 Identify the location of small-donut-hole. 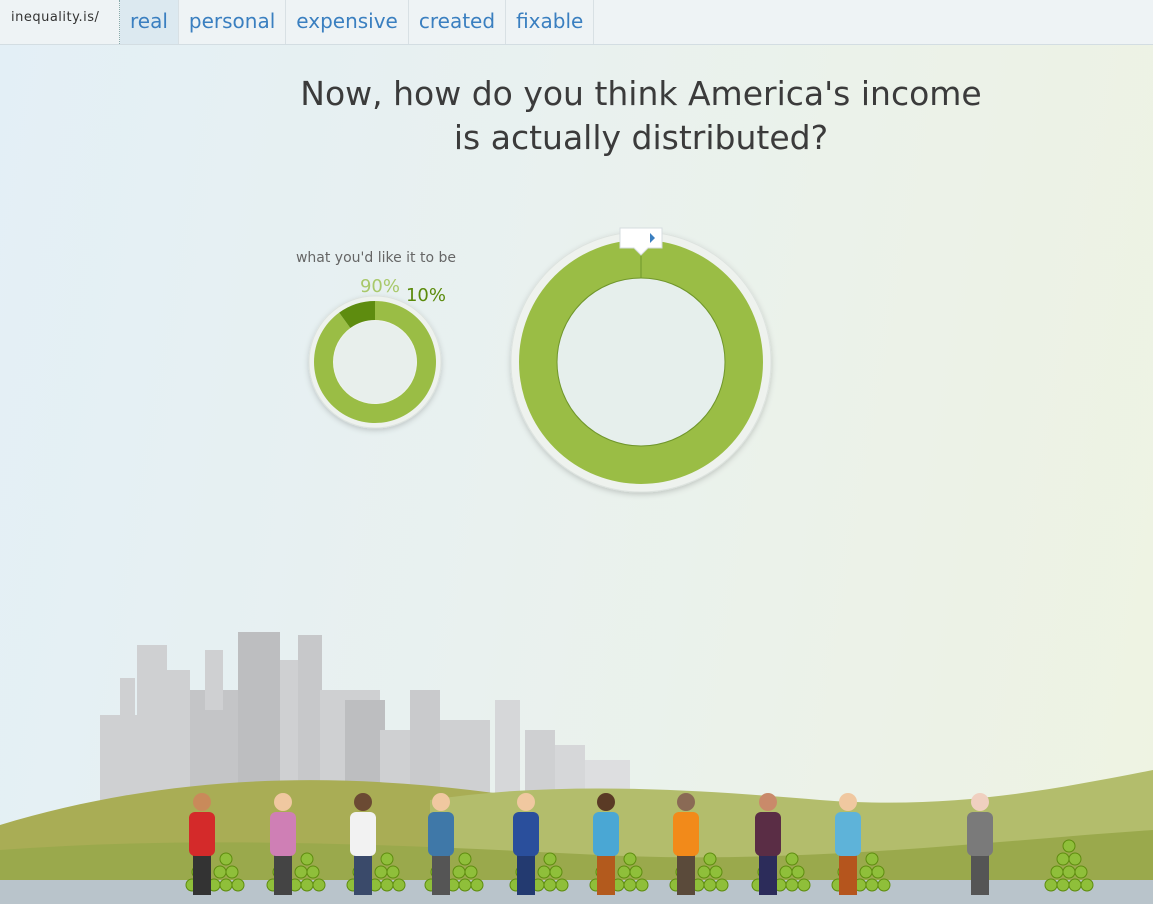
(375, 362).